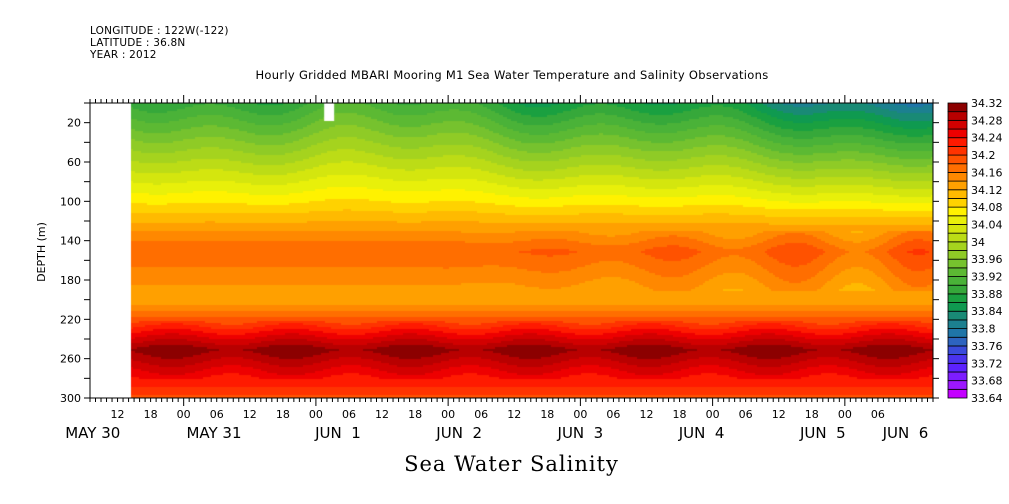  What do you see at coordinates (987, 190) in the screenshot?
I see `colorbar-label: 34.12` at bounding box center [987, 190].